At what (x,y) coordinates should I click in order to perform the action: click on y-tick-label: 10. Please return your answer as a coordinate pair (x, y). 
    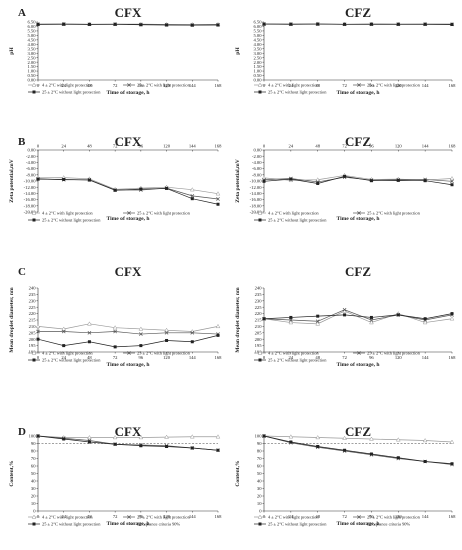
    Looking at the image, I should click on (259, 503).